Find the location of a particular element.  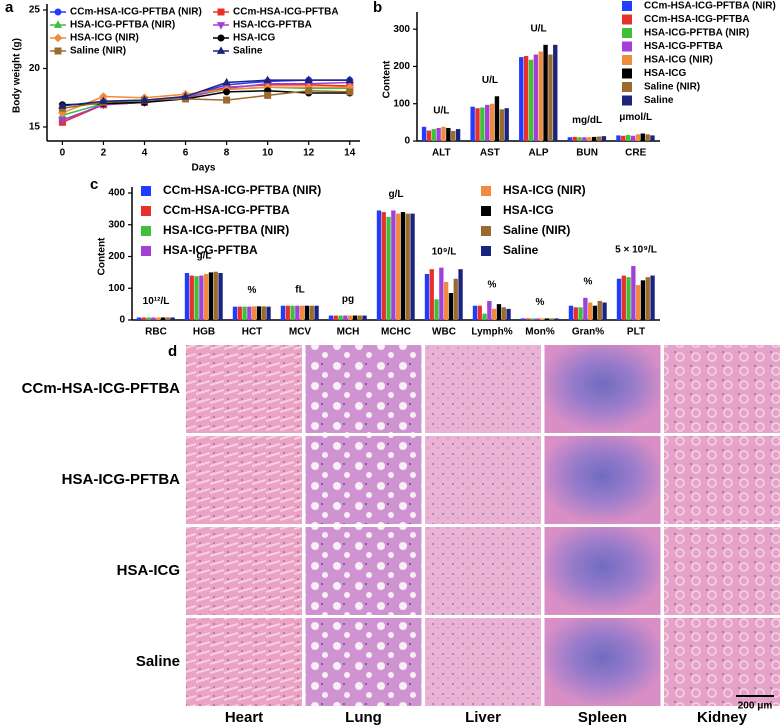

x-tick-label: MCHC is located at coordinates (396, 332).